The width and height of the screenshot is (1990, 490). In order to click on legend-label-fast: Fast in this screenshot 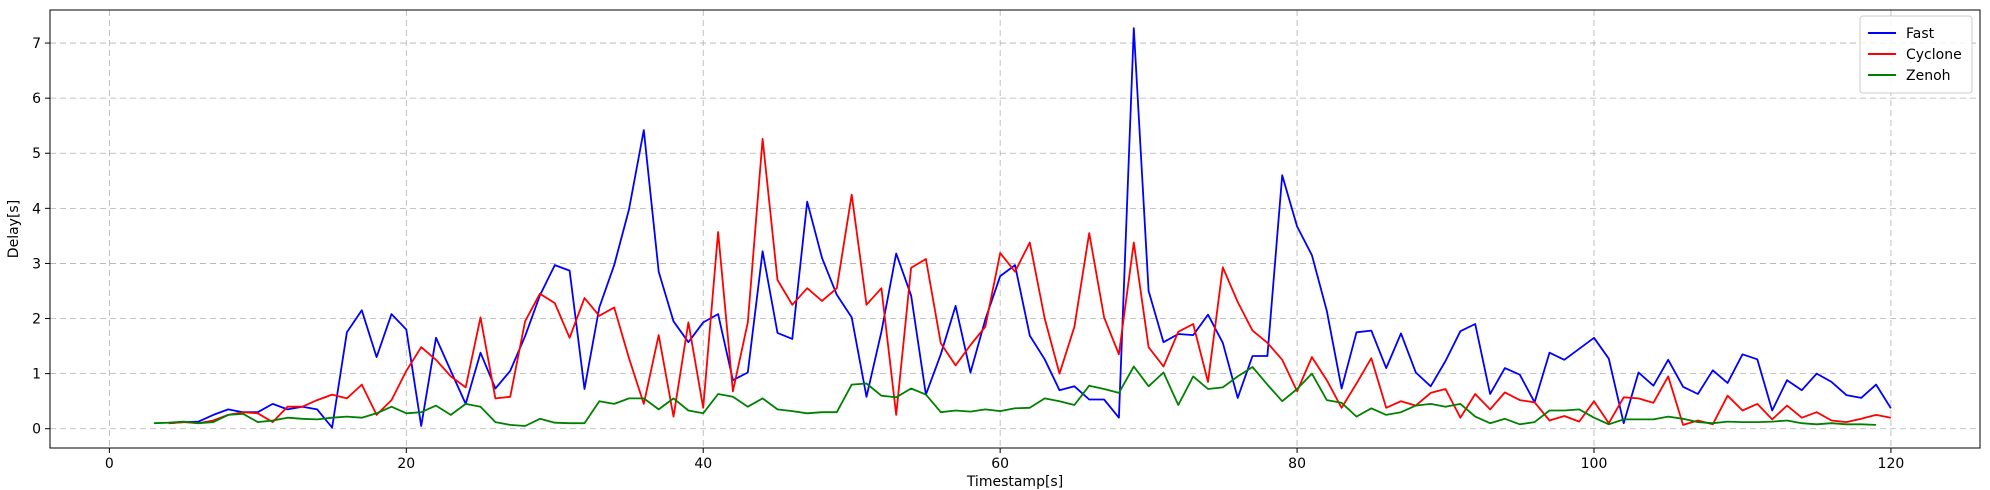, I will do `click(1920, 34)`.